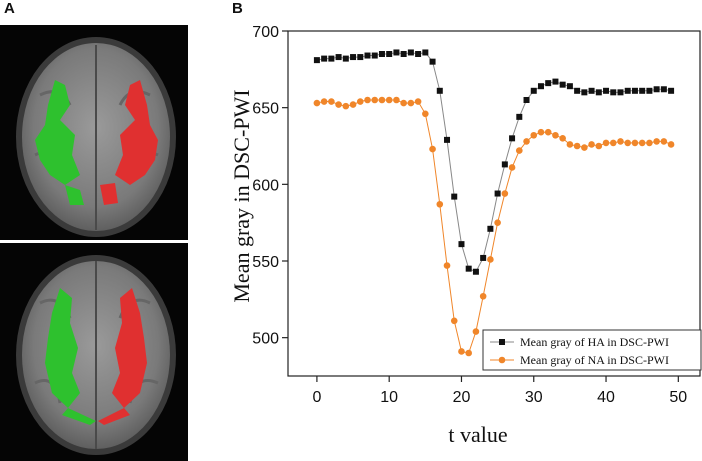  I want to click on legend-box, so click(592, 350).